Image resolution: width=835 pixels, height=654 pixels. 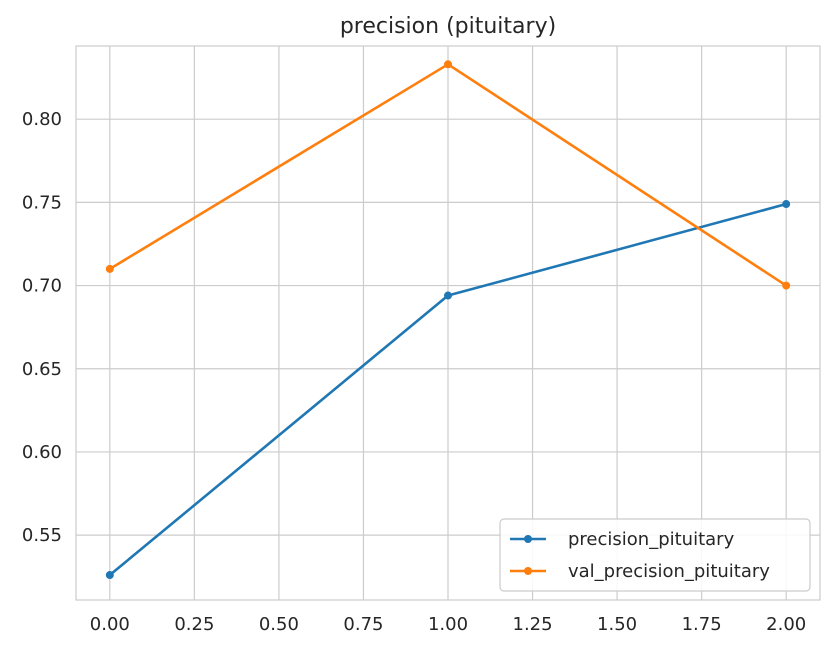 I want to click on x-tick-label: 2.00, so click(x=786, y=624).